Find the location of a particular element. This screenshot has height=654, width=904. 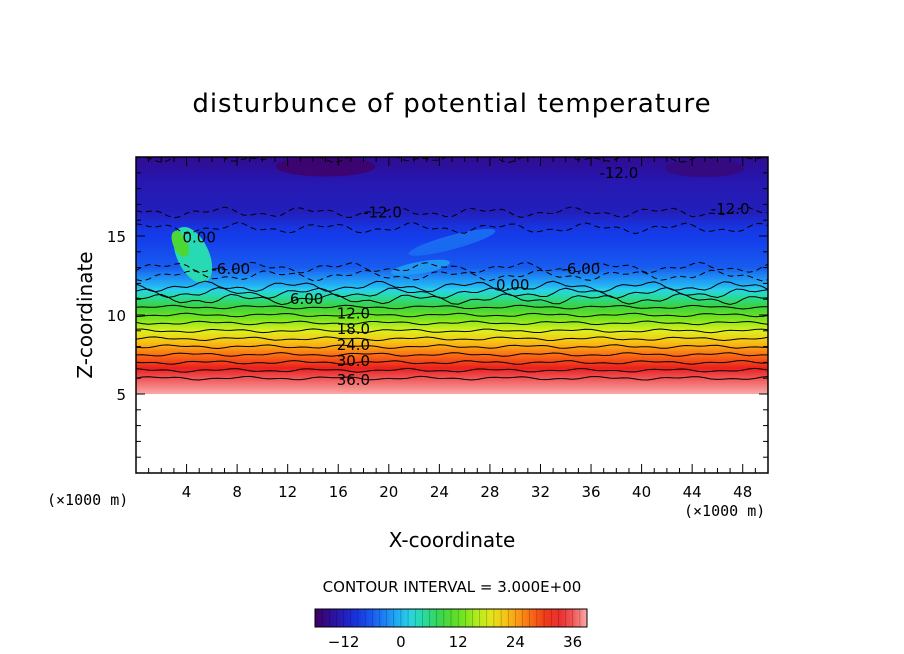

x-unit-label-left: (×1000 m) is located at coordinates (87, 500).